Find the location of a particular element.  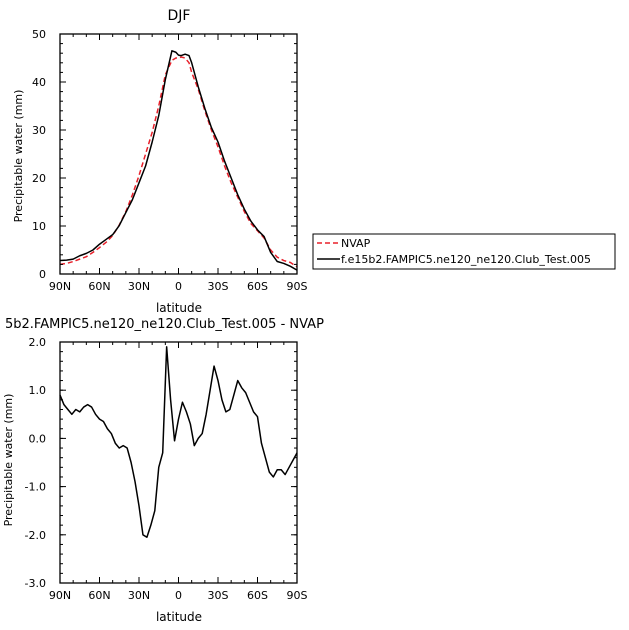

y-tick-label: -3.0 is located at coordinates (35, 583).